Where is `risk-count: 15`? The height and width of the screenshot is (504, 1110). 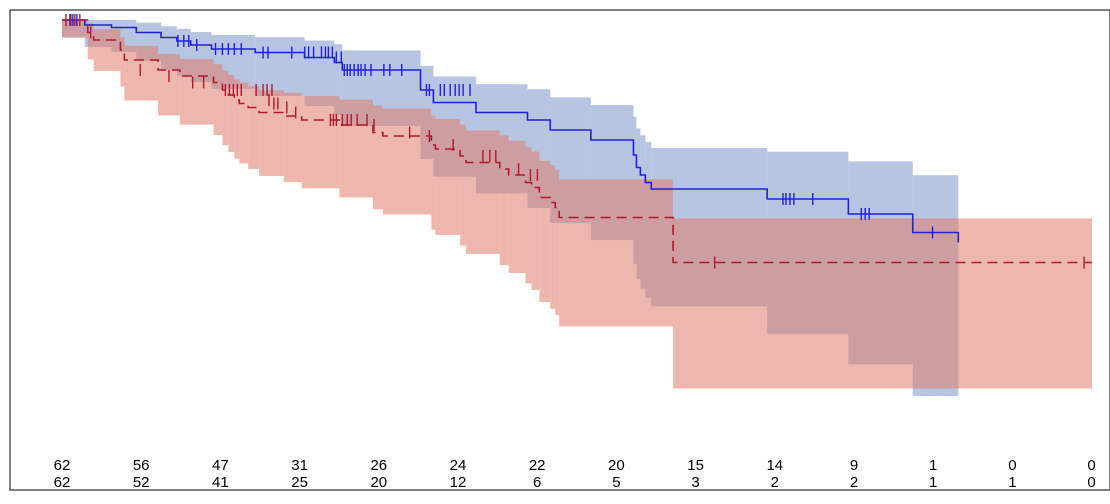
risk-count: 15 is located at coordinates (695, 465).